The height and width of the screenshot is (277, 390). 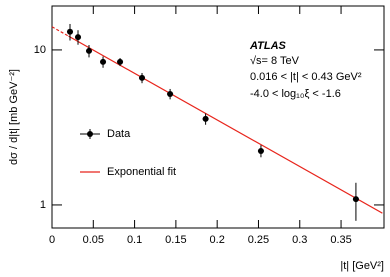 I want to click on x-axis-label: |t| [GeV²], so click(x=362, y=266).